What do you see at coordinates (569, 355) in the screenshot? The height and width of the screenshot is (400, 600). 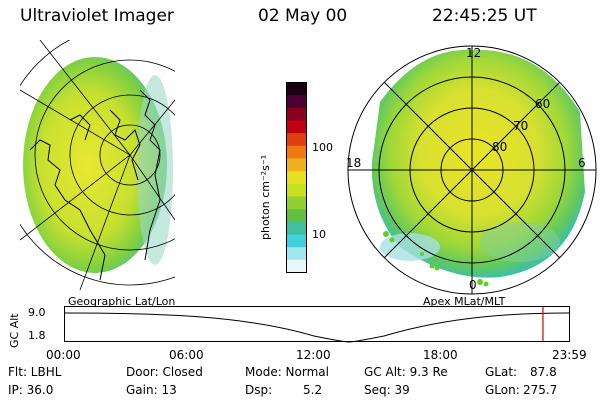 I see `time-tick-2359: 23:59` at bounding box center [569, 355].